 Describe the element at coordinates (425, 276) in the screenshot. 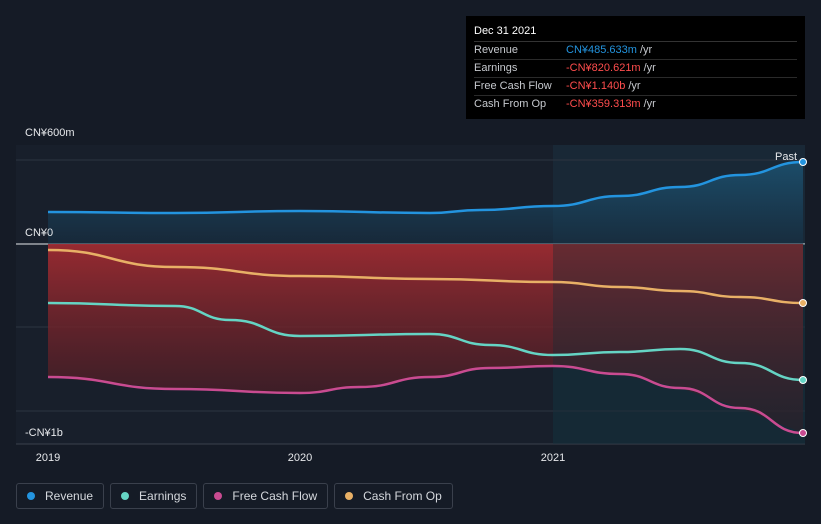

I see `series-line-cash-from-op` at that location.